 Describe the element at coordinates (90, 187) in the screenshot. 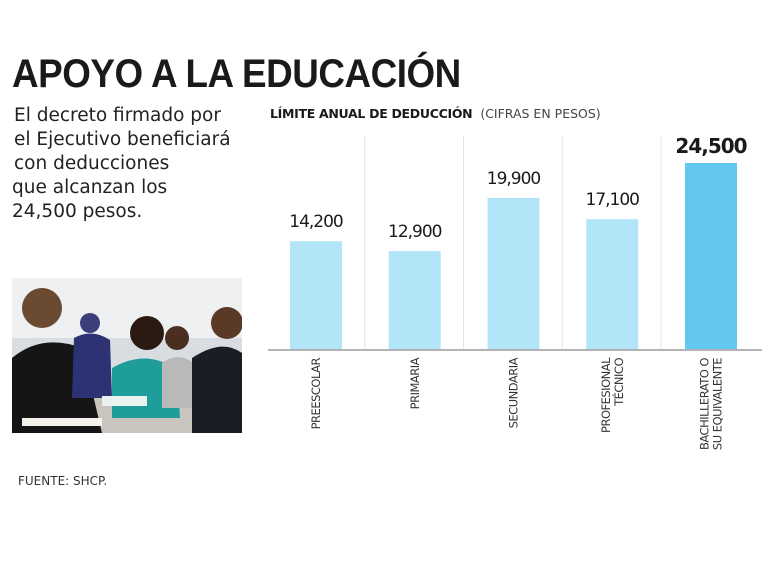

I see `intro-line: que alcanzan los` at that location.